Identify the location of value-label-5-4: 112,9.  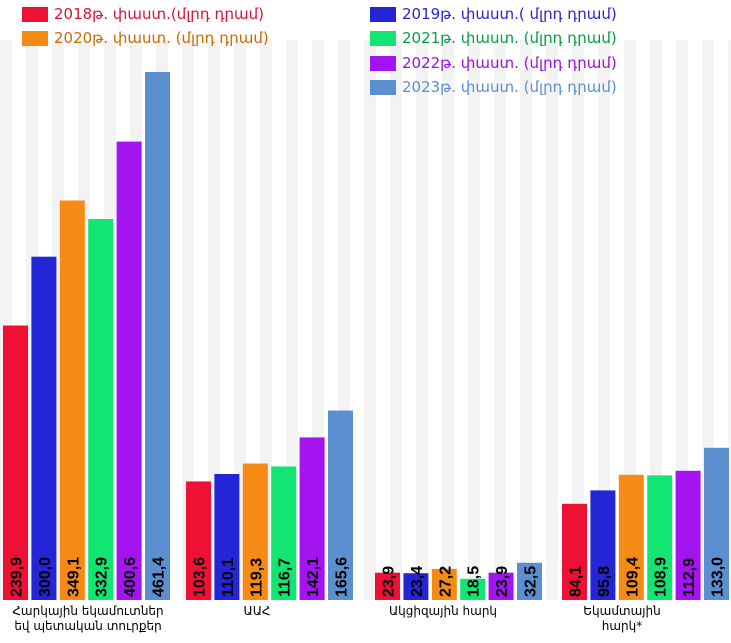
(689, 577).